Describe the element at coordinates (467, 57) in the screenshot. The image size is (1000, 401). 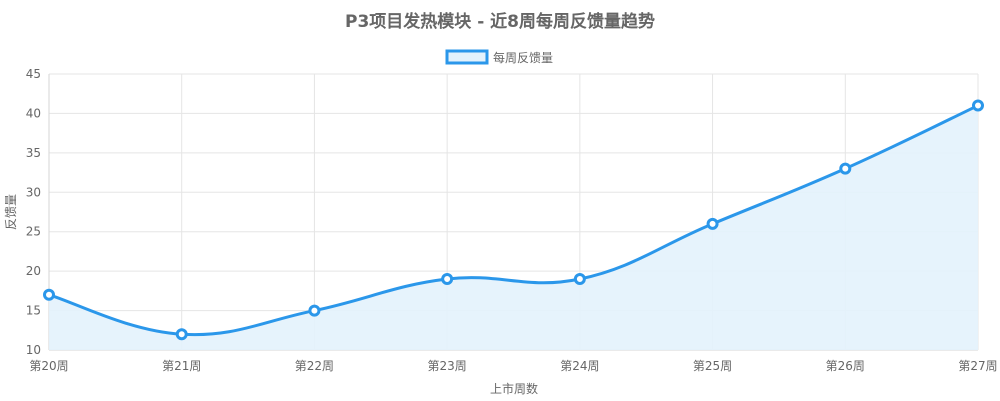
I see `legend-swatch` at that location.